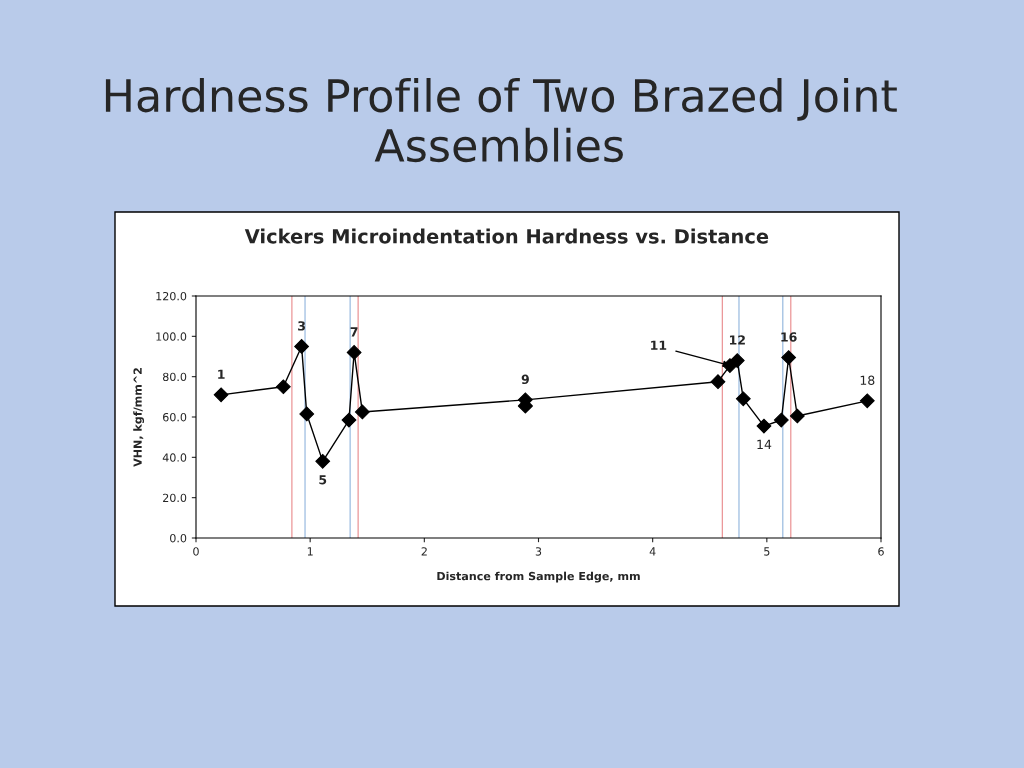  What do you see at coordinates (764, 444) in the screenshot?
I see `annotation: 14` at bounding box center [764, 444].